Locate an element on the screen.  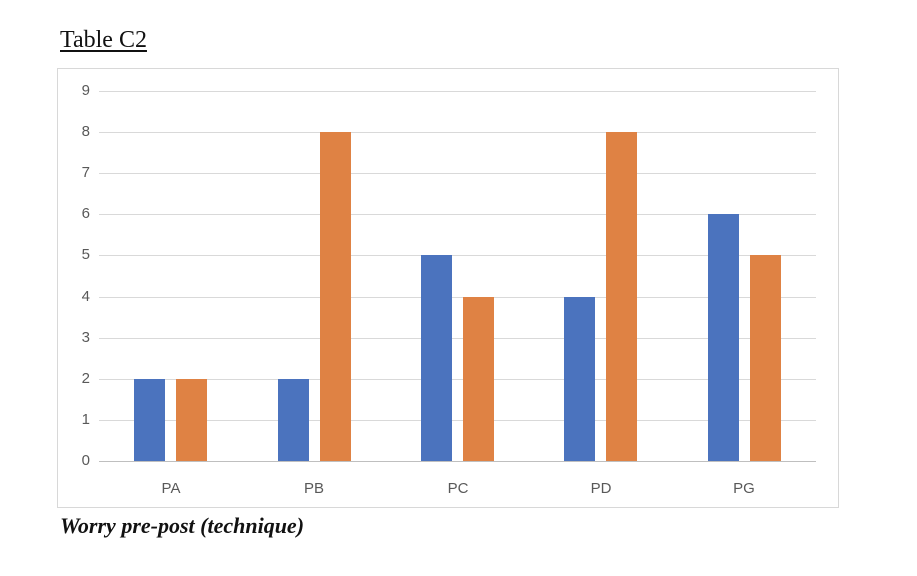
y-tick-label: 7 is located at coordinates (85, 172).